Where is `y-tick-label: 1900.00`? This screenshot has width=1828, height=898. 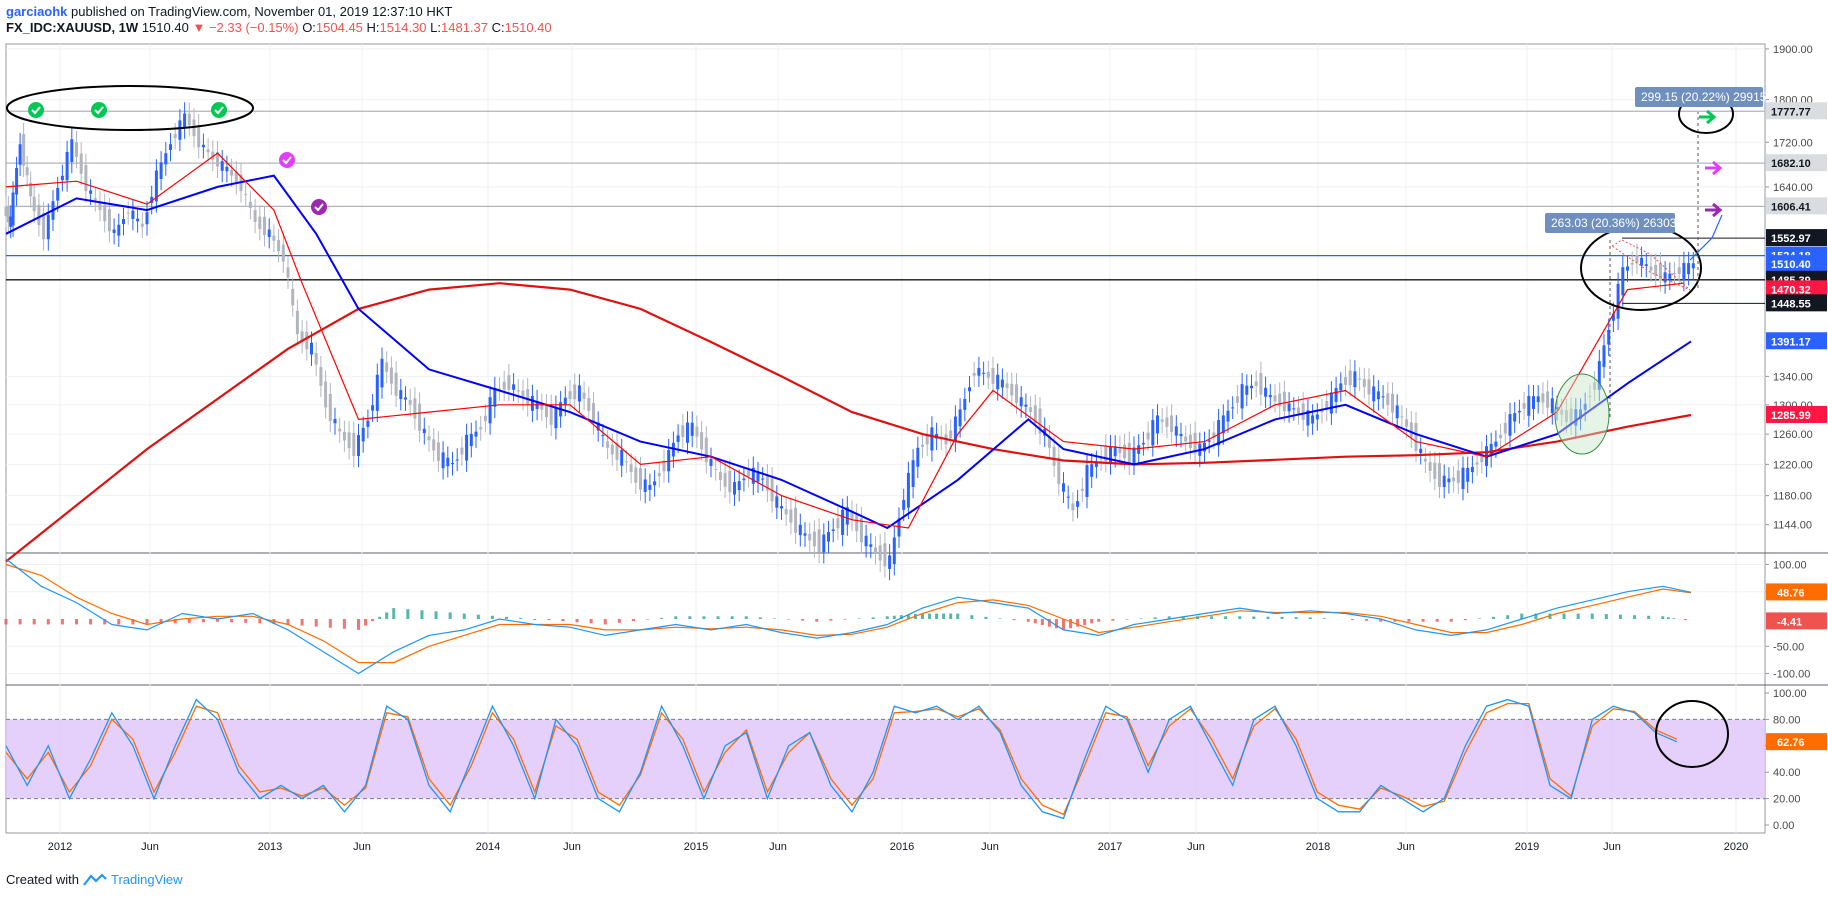
y-tick-label: 1900.00 is located at coordinates (1793, 50).